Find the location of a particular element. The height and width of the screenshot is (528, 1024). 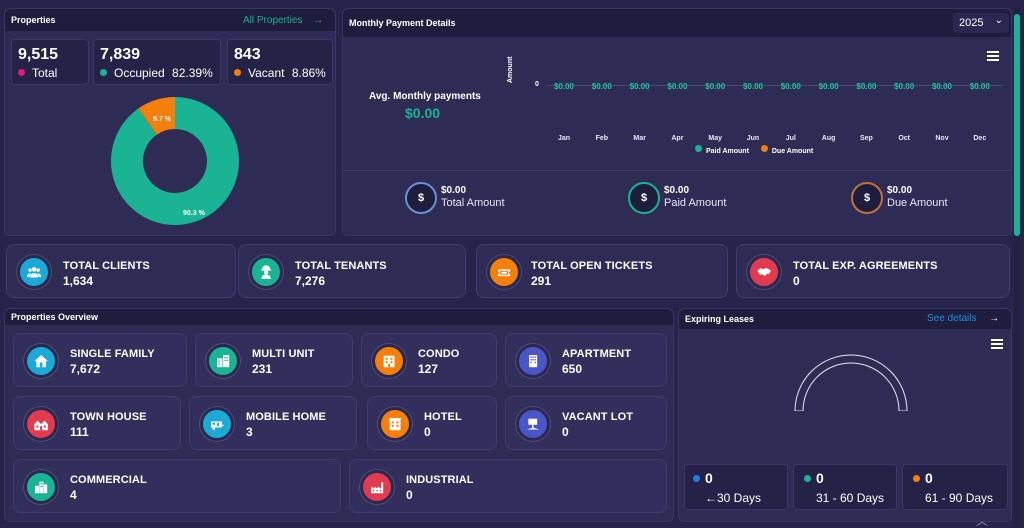

overview-title: Properties Overview is located at coordinates (55, 317).